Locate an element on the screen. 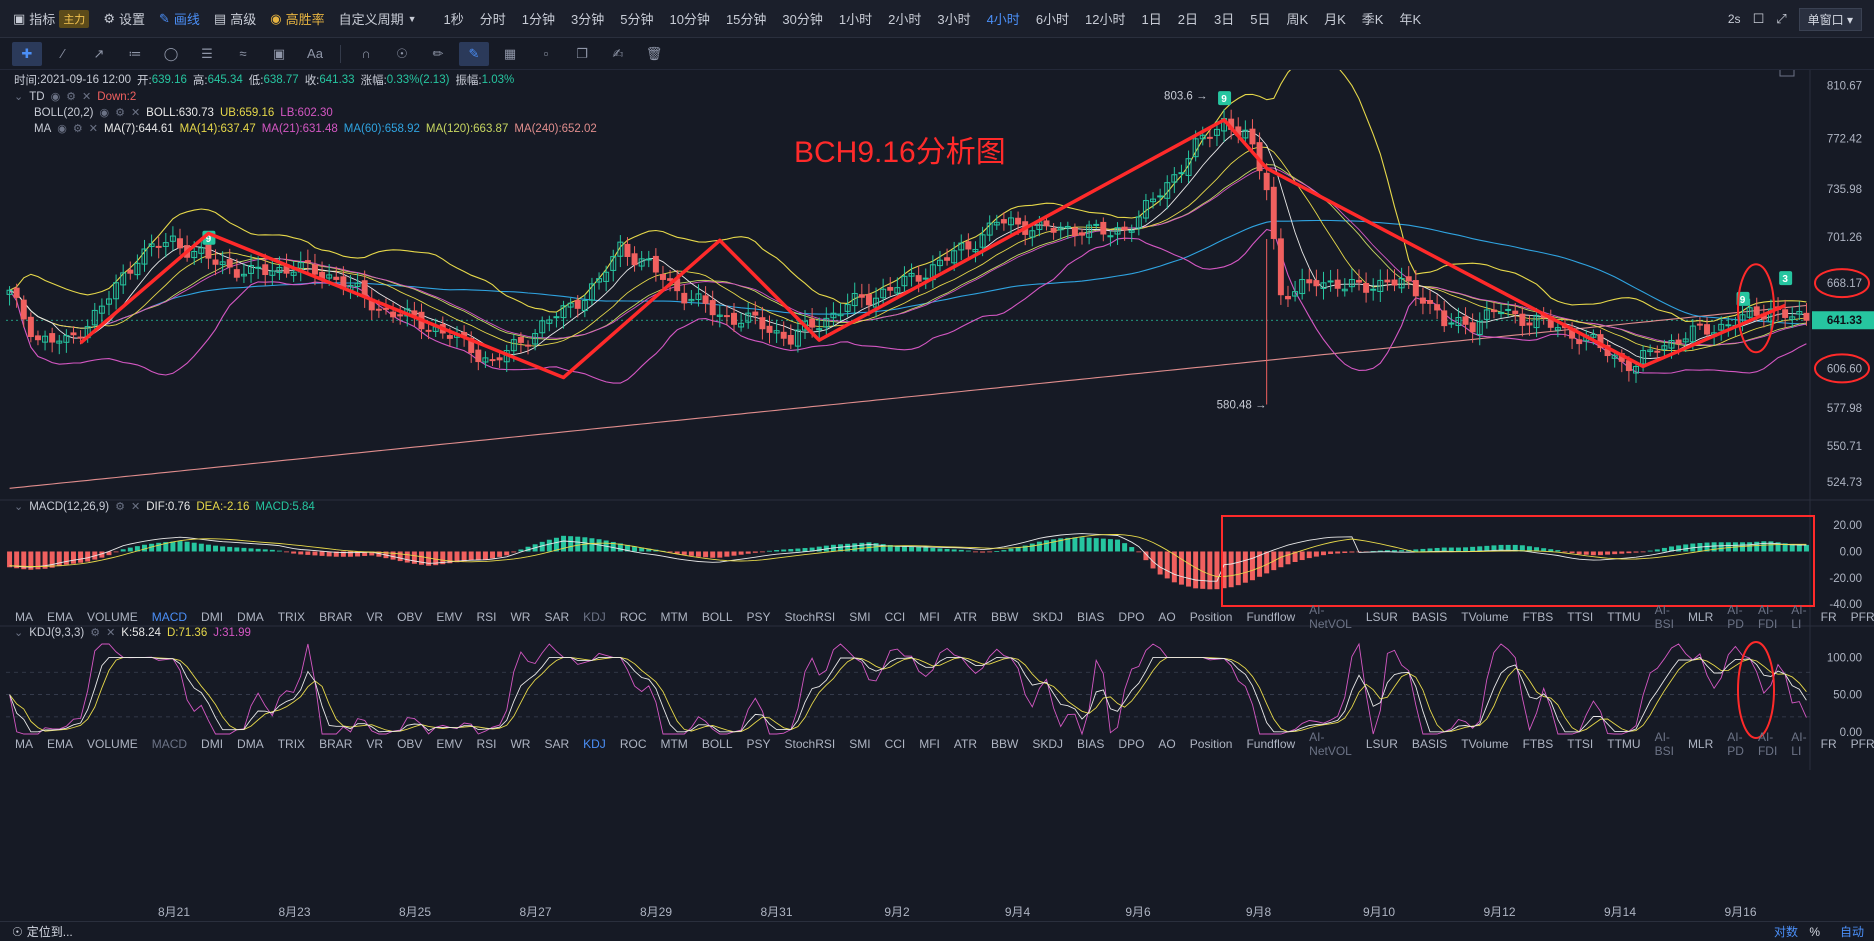 Image resolution: width=1874 pixels, height=941 pixels. indicator-tab-14: KDJ is located at coordinates (594, 744).